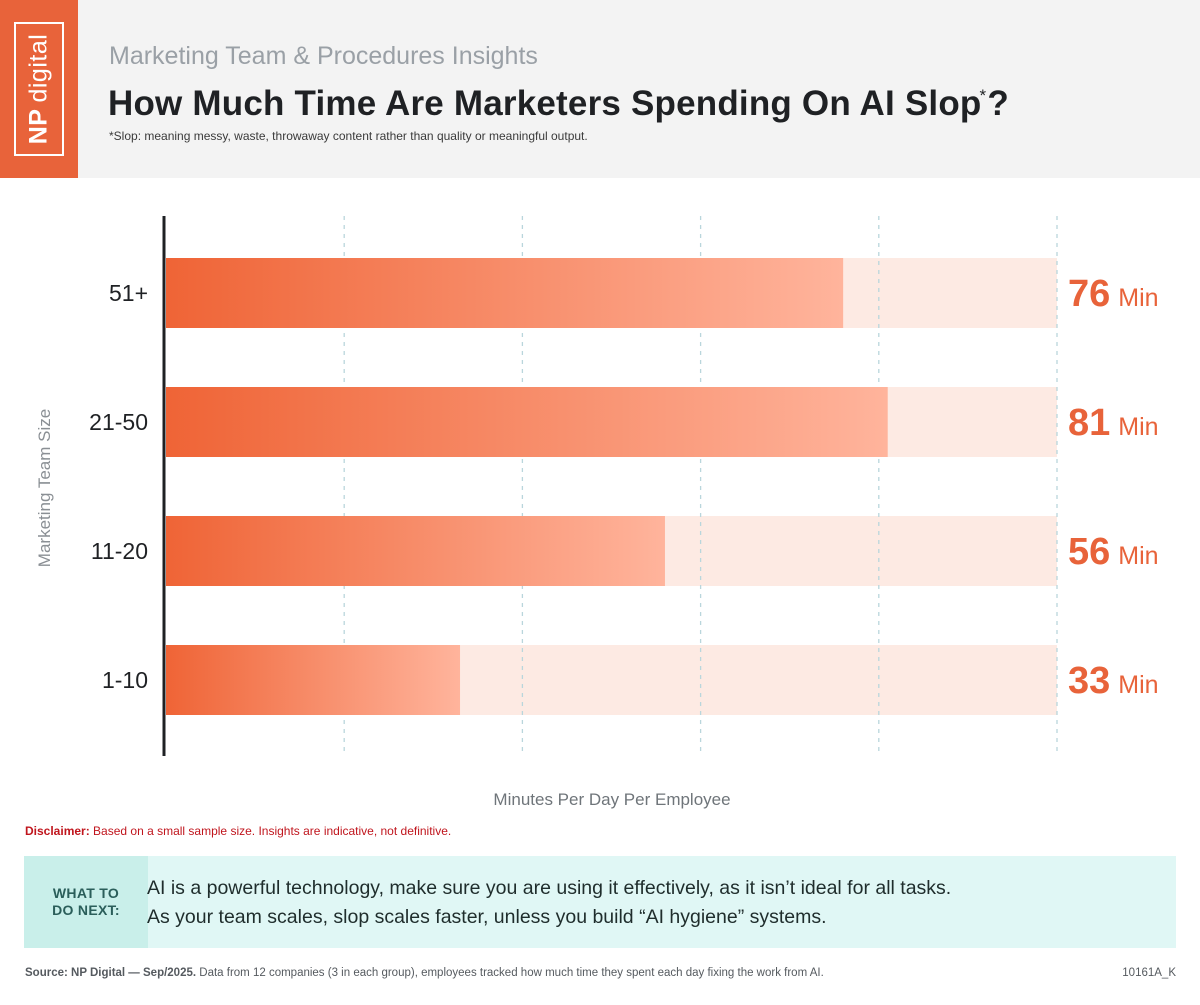 This screenshot has height=1005, width=1200. Describe the element at coordinates (1089, 552) in the screenshot. I see `value-number: 56` at that location.